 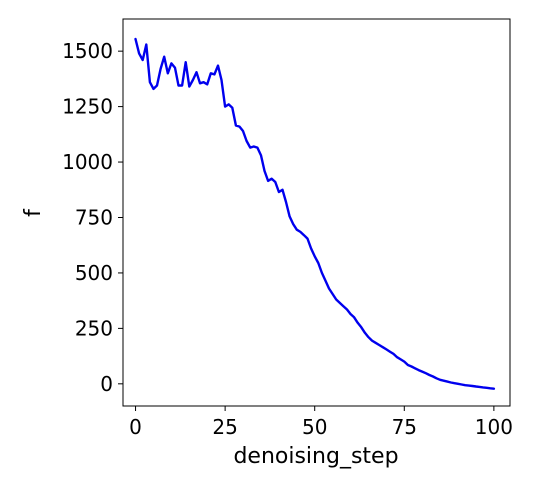 What do you see at coordinates (94, 328) in the screenshot?
I see `y-tick-label: 250` at bounding box center [94, 328].